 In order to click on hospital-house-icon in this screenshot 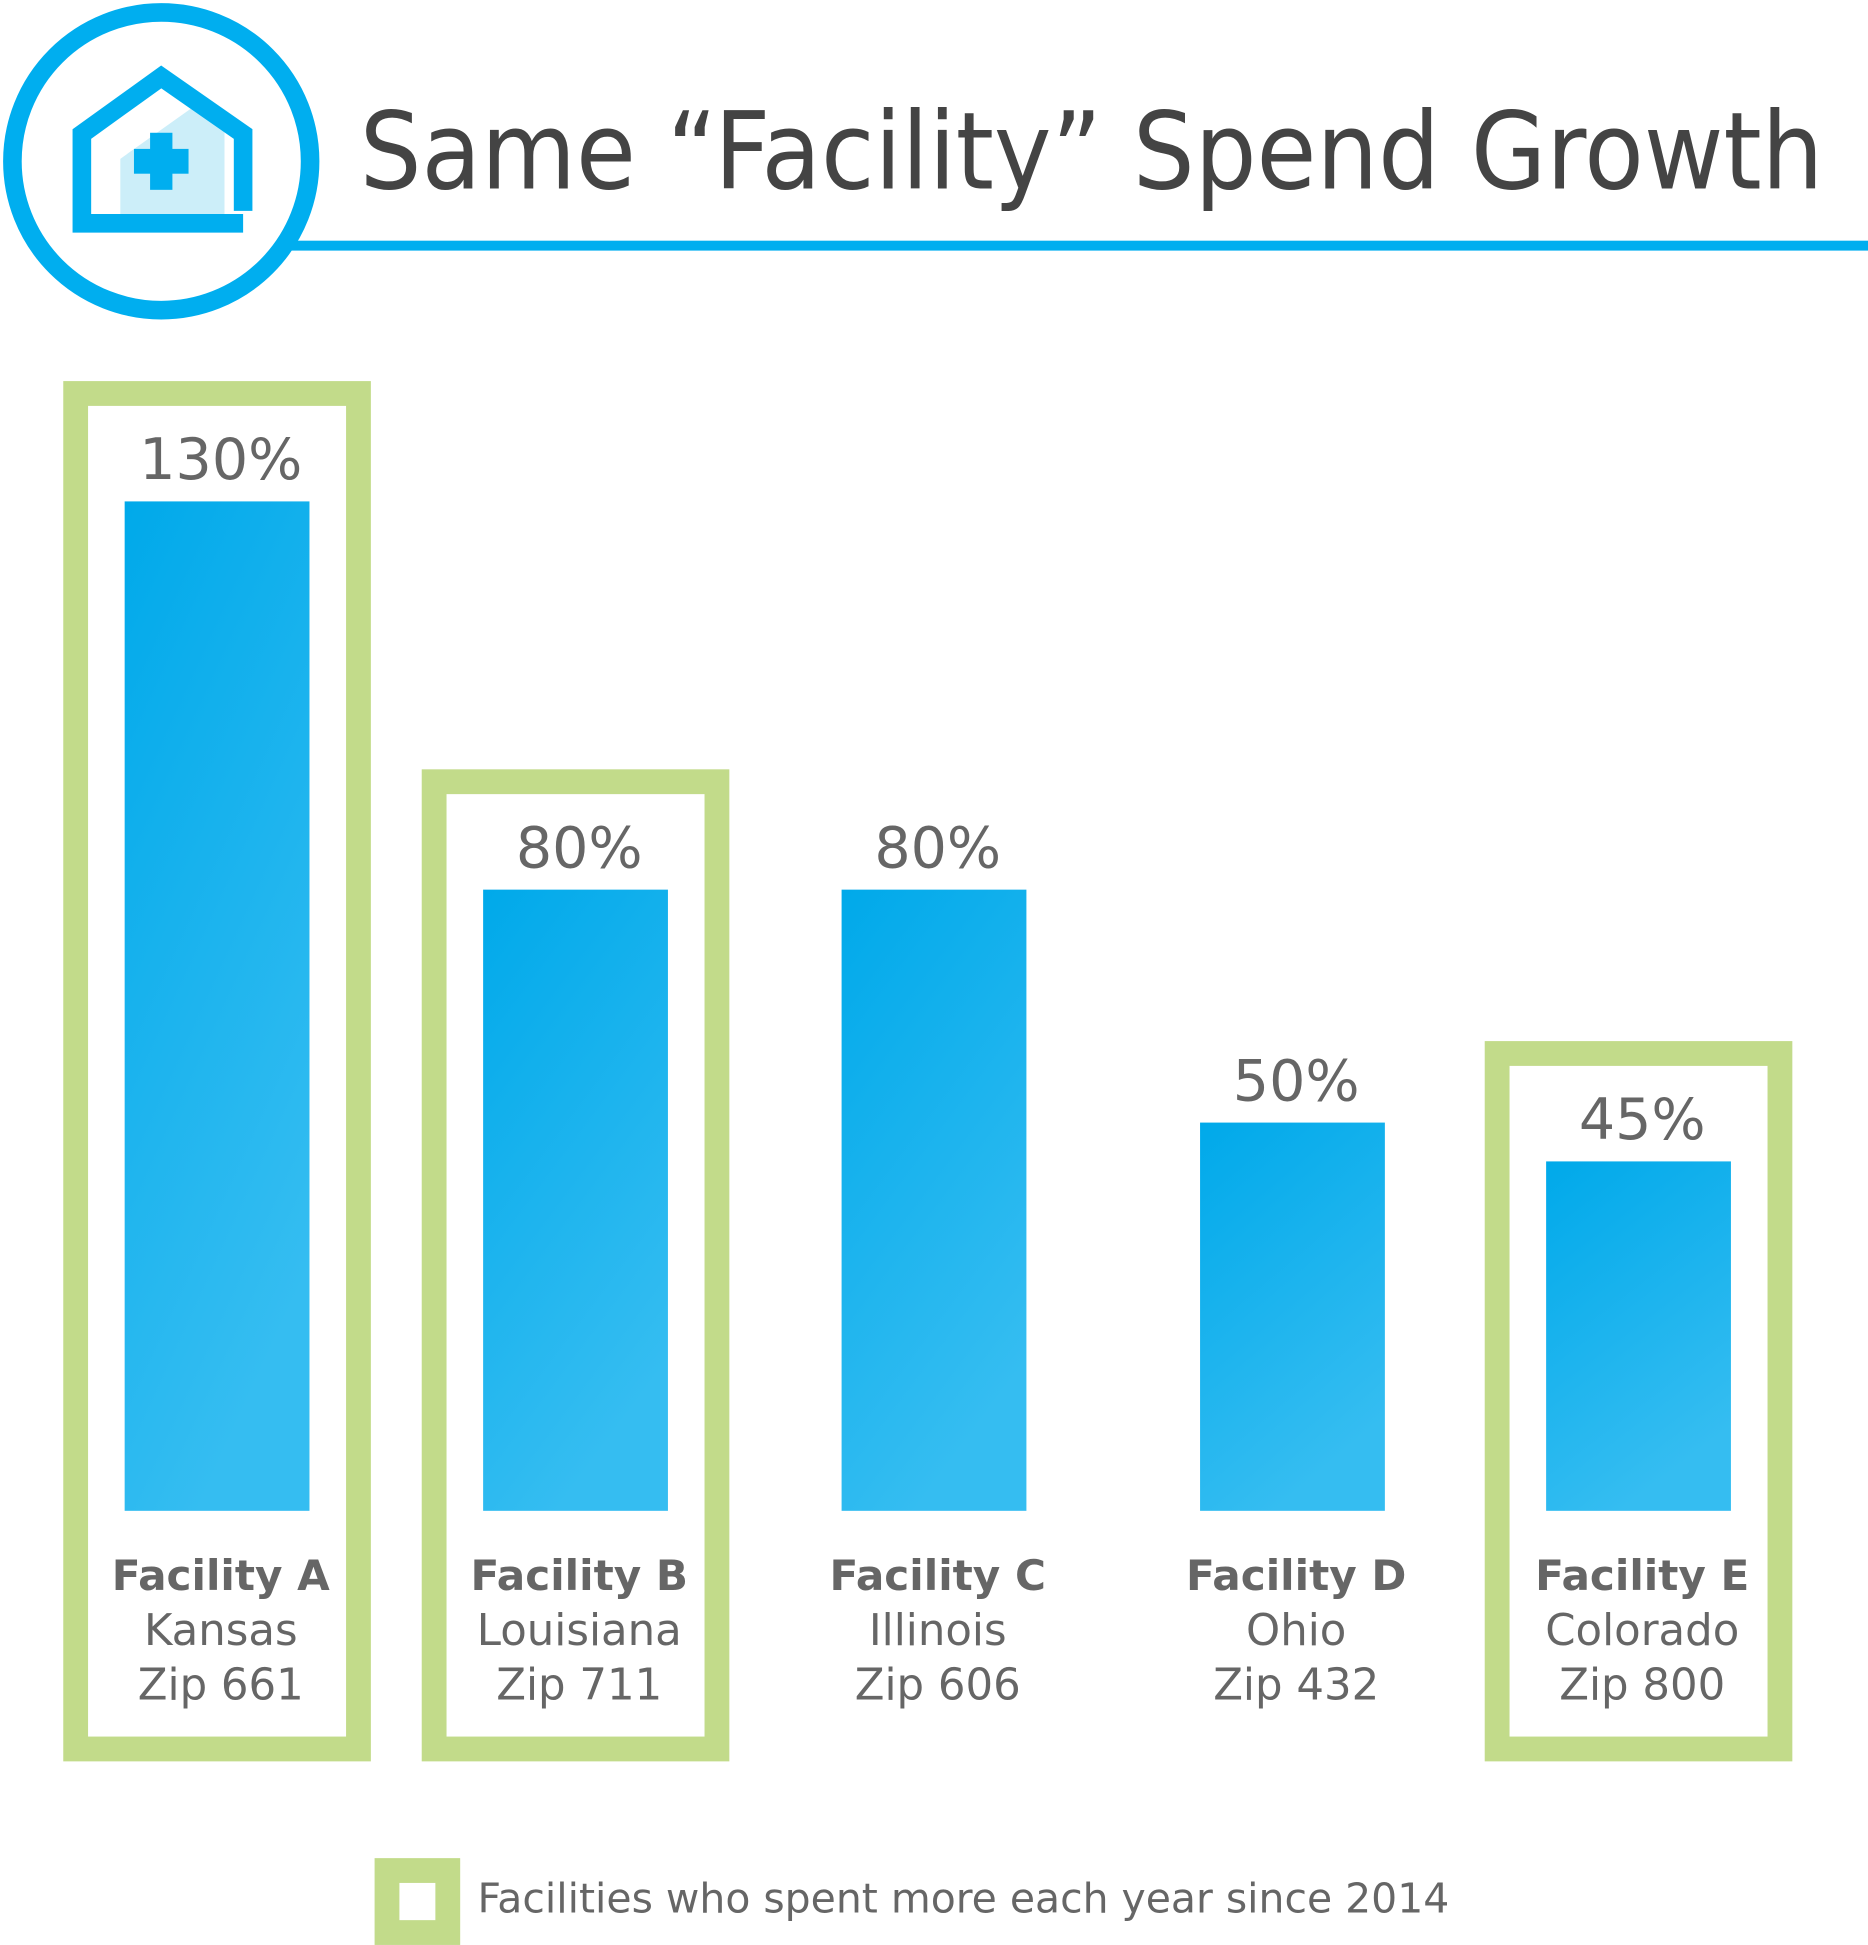, I will do `click(162, 149)`.